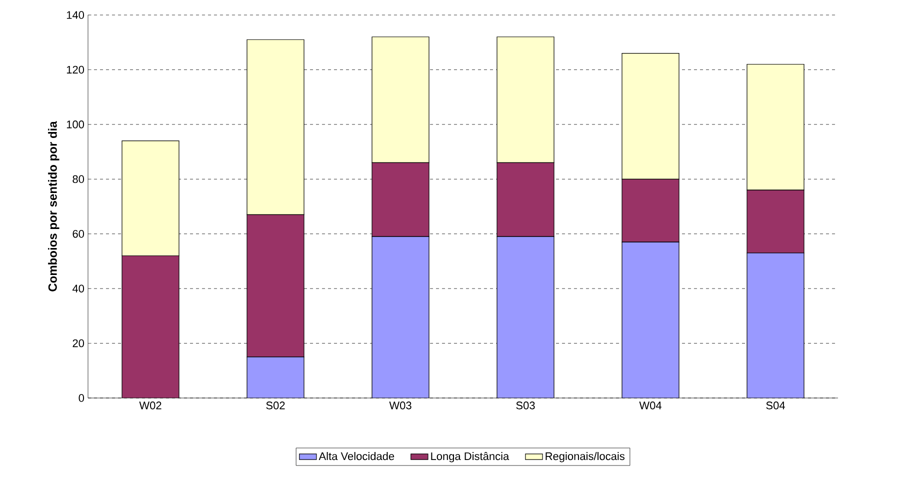 This screenshot has width=905, height=488. Describe the element at coordinates (78, 288) in the screenshot. I see `y-tick-label: 40` at that location.